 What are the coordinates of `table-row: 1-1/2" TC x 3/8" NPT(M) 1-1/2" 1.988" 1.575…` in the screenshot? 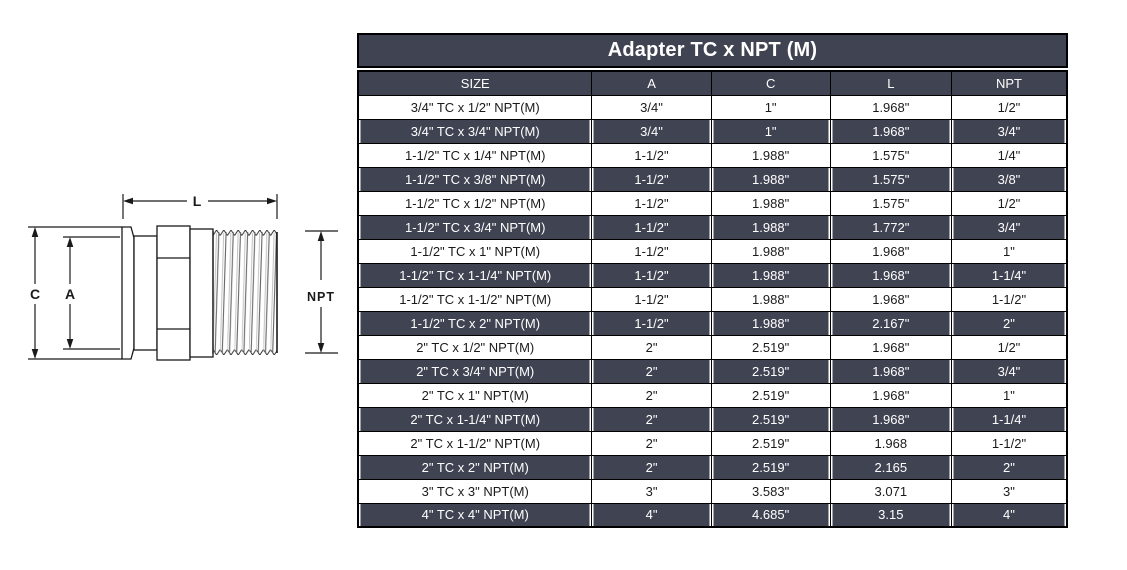 It's located at (712, 179).